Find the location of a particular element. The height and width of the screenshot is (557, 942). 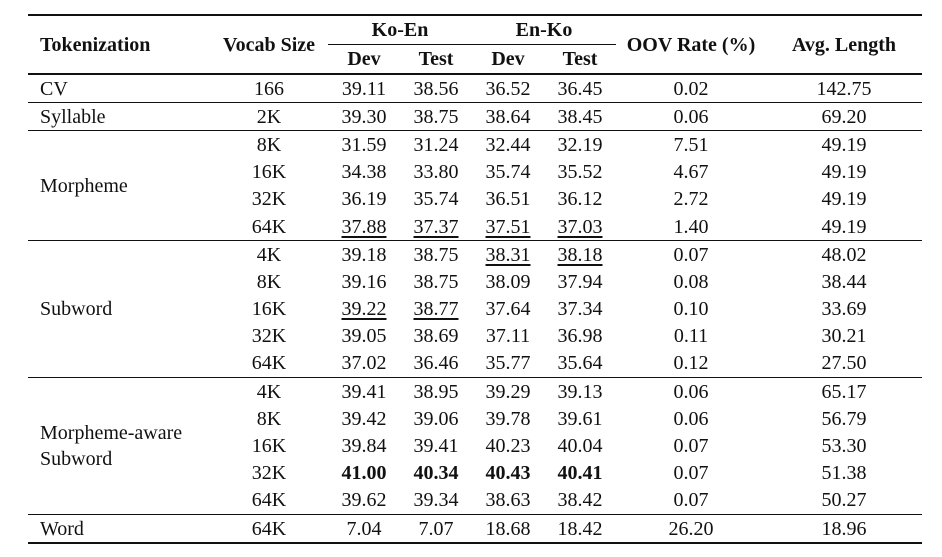

table-row: 16K 39.22 38.77 37.64 37.34 0.10 33.69 is located at coordinates (475, 309).